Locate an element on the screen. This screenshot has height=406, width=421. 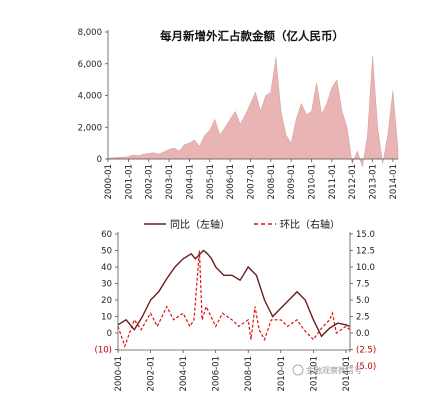
top-y-tick-label: 4,000 is located at coordinates (90, 97).